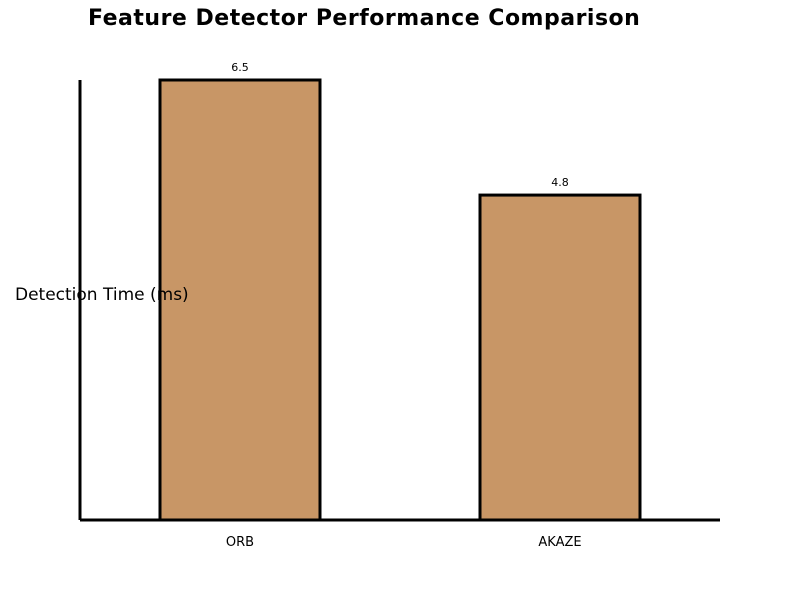 The image size is (800, 600). Describe the element at coordinates (559, 542) in the screenshot. I see `x-tick-label-akaze: AKAZE` at that location.